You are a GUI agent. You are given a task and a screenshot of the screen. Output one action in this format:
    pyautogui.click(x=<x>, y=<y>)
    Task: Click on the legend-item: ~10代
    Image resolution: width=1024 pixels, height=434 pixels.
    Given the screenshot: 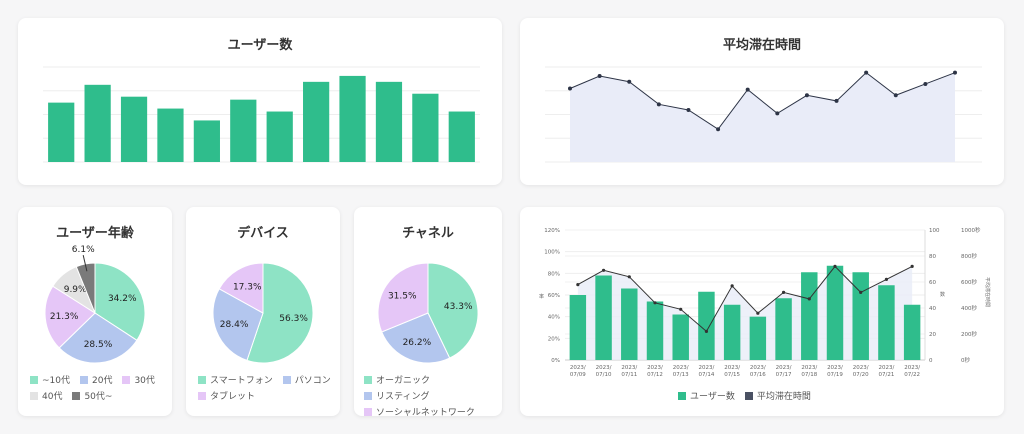 What is the action you would take?
    pyautogui.click(x=50, y=379)
    